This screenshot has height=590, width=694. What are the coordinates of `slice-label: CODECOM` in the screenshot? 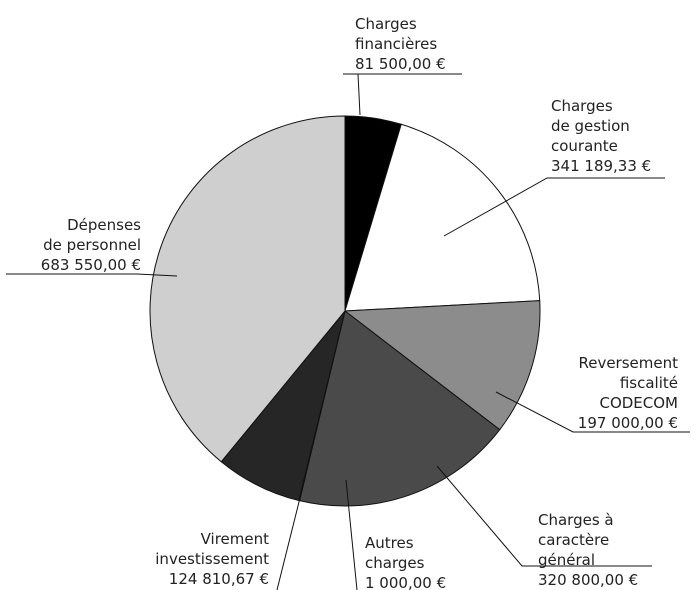 It's located at (638, 403).